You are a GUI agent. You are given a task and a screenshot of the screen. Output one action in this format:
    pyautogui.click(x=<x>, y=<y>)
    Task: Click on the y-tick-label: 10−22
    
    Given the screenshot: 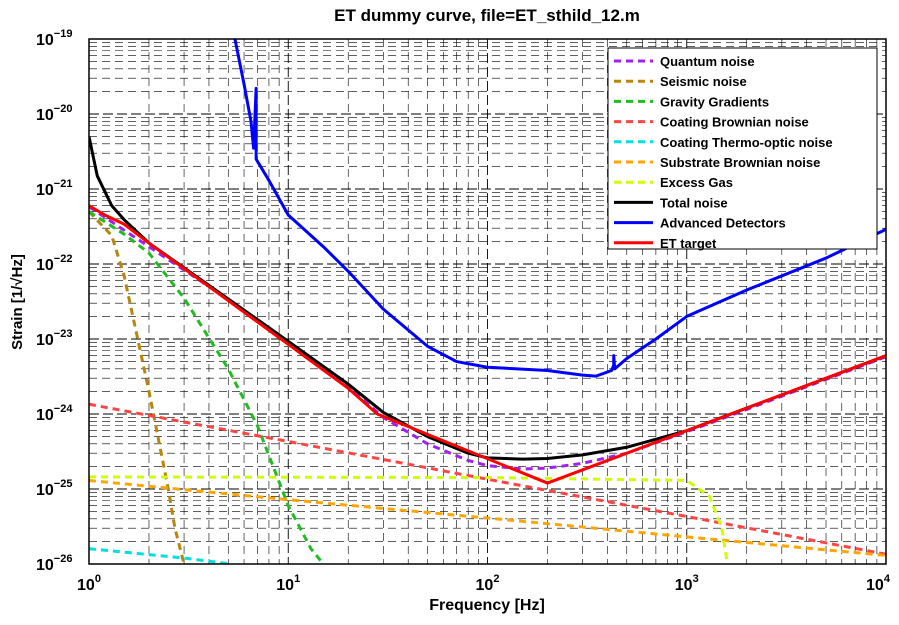 What is the action you would take?
    pyautogui.click(x=54, y=263)
    